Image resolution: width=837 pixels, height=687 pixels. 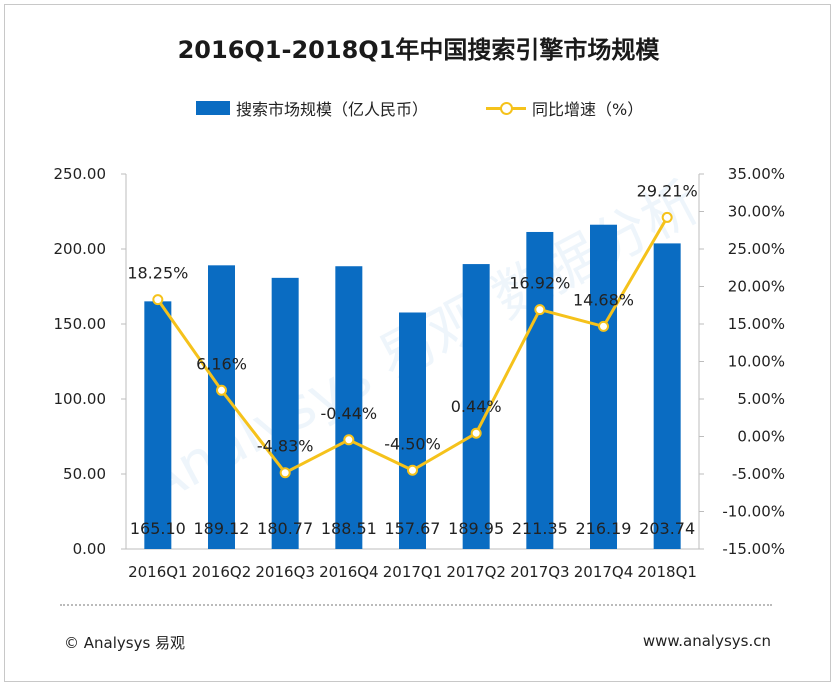 I want to click on legend-bar-label: 搜索市场规模（亿人民币）, so click(x=332, y=109).